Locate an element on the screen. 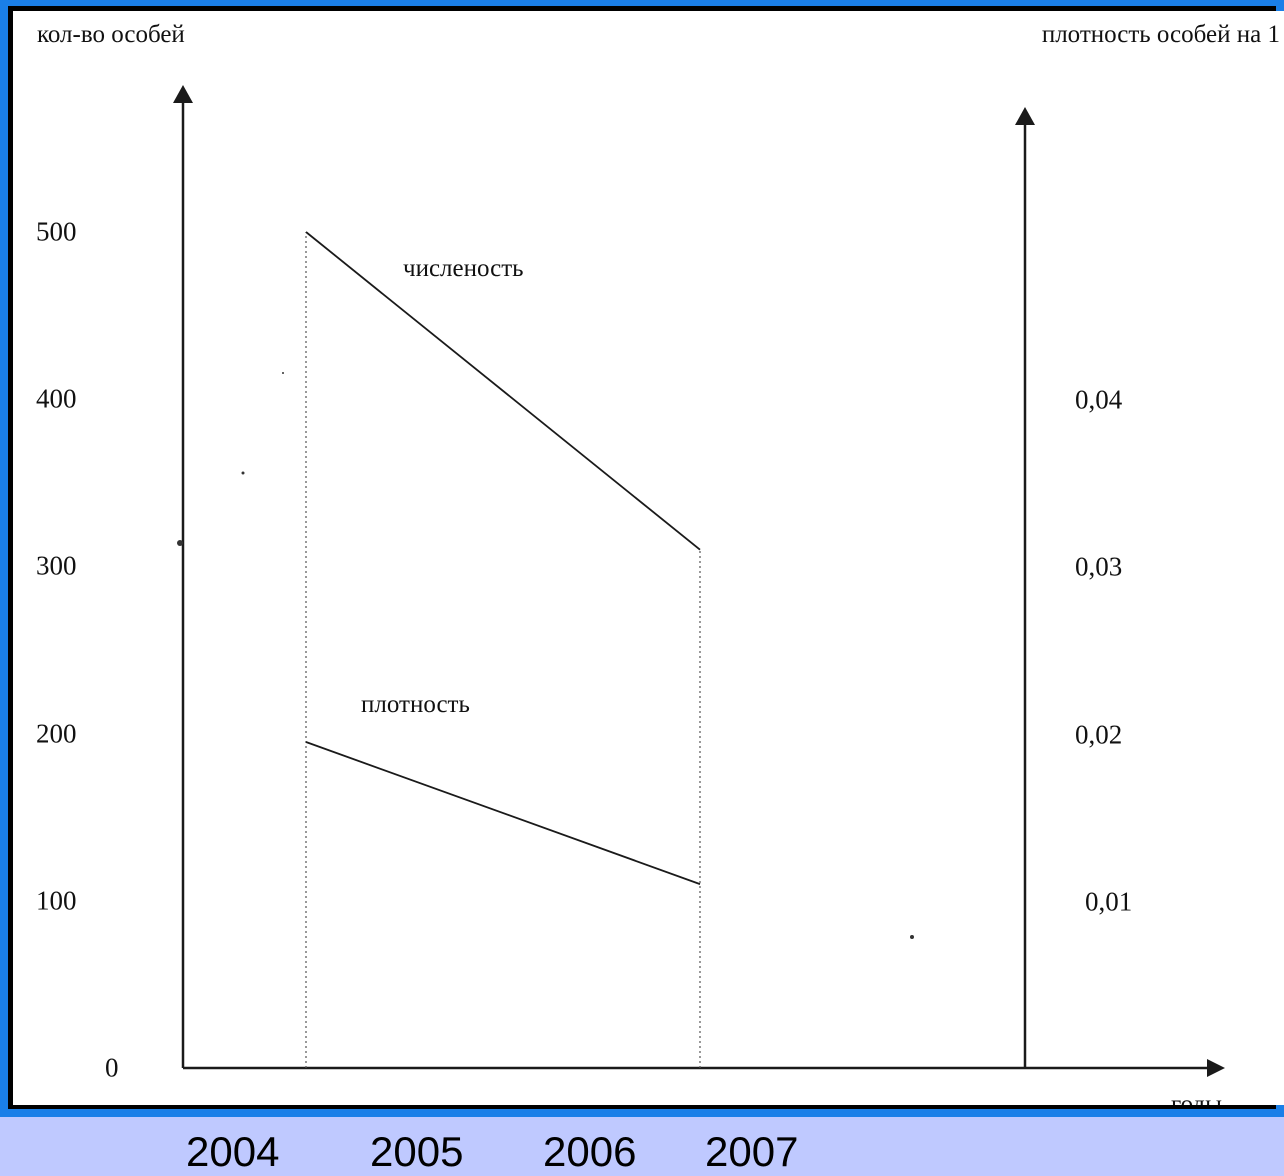 The width and height of the screenshot is (1284, 1176). y-tick-200: 200 is located at coordinates (56, 733).